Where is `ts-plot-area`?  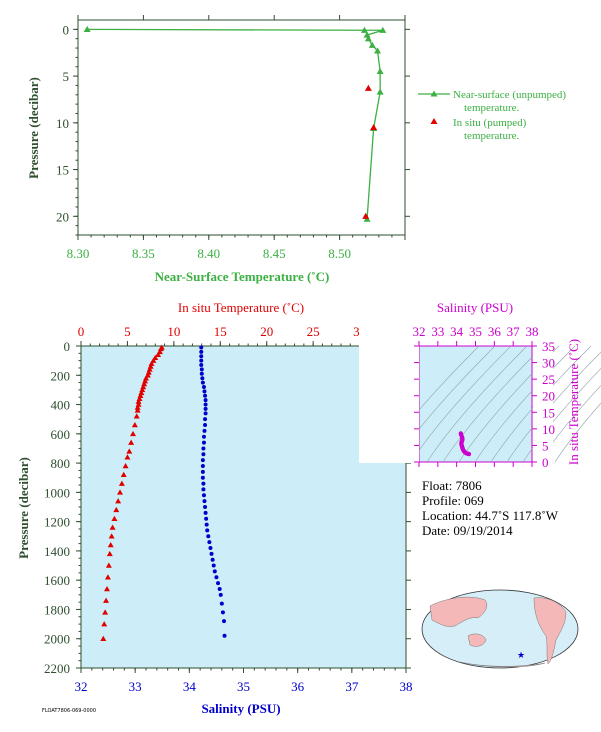 ts-plot-area is located at coordinates (475, 404).